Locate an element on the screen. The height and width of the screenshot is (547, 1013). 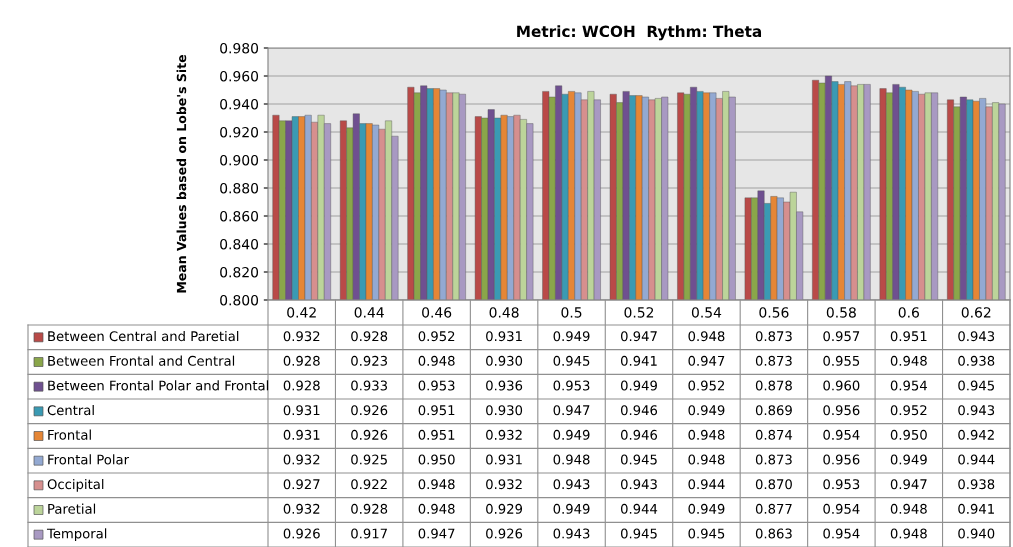
x-tick-label: 0.56 is located at coordinates (774, 312).